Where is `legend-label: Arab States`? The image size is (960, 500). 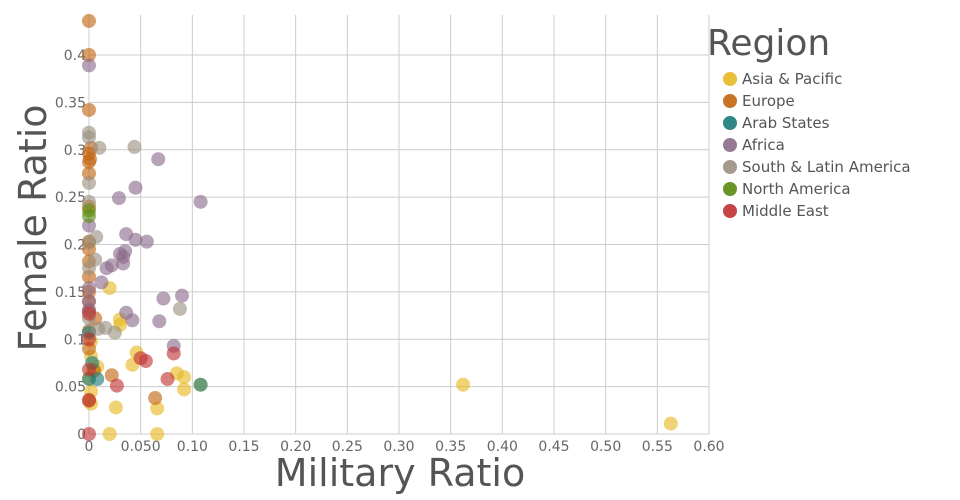
legend-label: Arab States is located at coordinates (786, 123).